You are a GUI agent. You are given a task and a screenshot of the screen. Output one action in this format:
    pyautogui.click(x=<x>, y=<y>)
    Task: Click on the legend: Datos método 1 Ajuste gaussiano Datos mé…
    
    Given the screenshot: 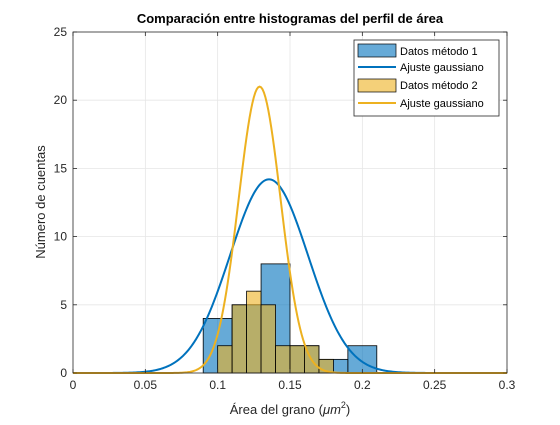 What is the action you would take?
    pyautogui.click(x=426, y=78)
    